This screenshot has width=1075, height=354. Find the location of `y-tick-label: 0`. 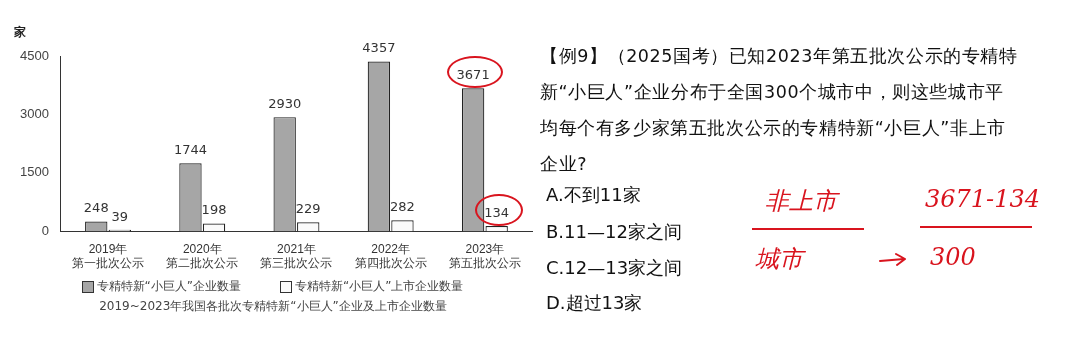

y-tick-label: 0 is located at coordinates (45, 230).